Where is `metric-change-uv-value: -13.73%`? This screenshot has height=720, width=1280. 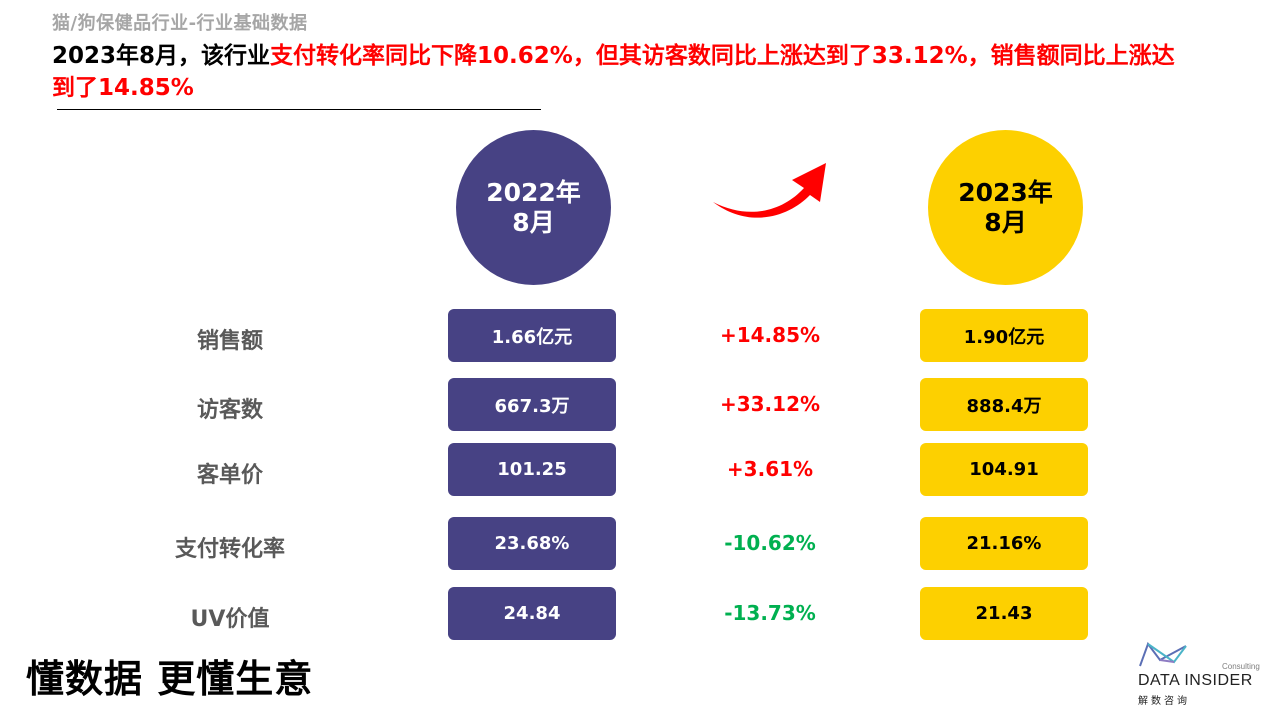 metric-change-uv-value: -13.73% is located at coordinates (770, 613).